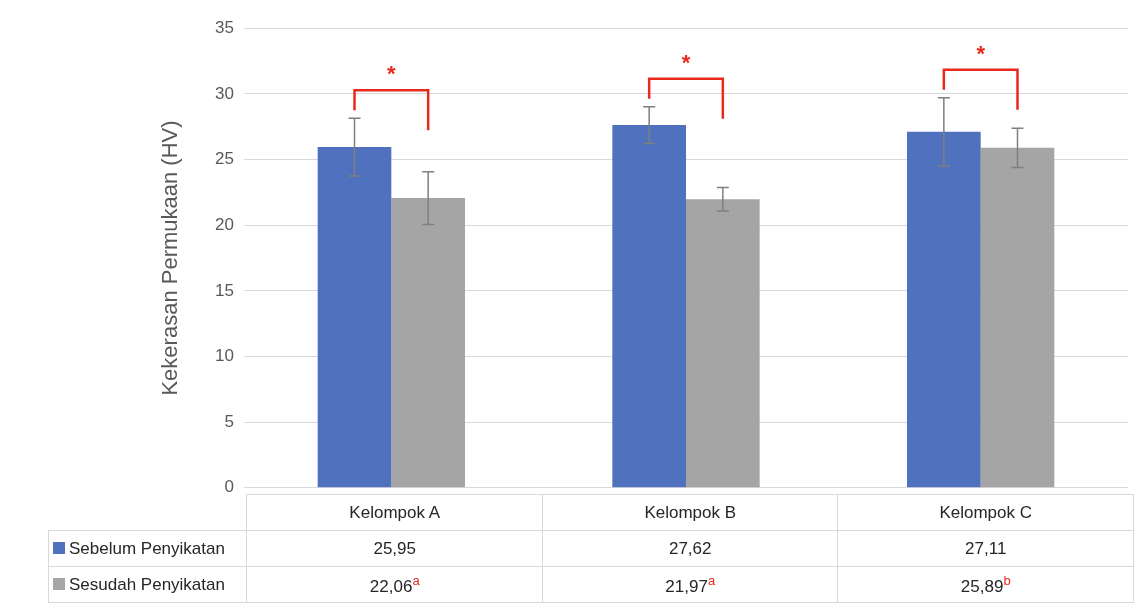 This screenshot has width=1142, height=608. Describe the element at coordinates (224, 27) in the screenshot. I see `y-tick-label: 35` at that location.